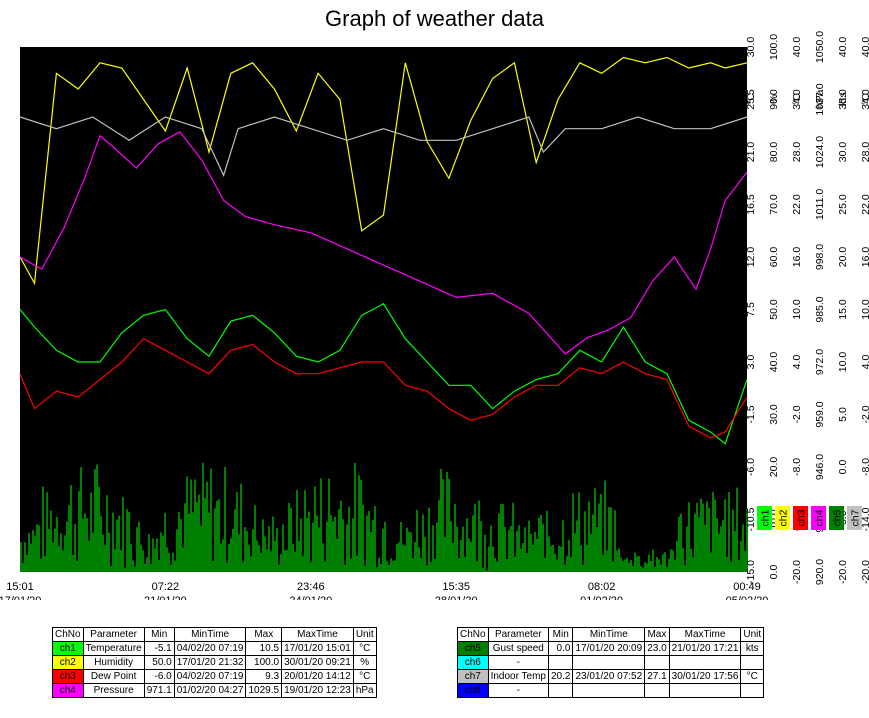  I want to click on channel-cell: ch4, so click(68, 690).